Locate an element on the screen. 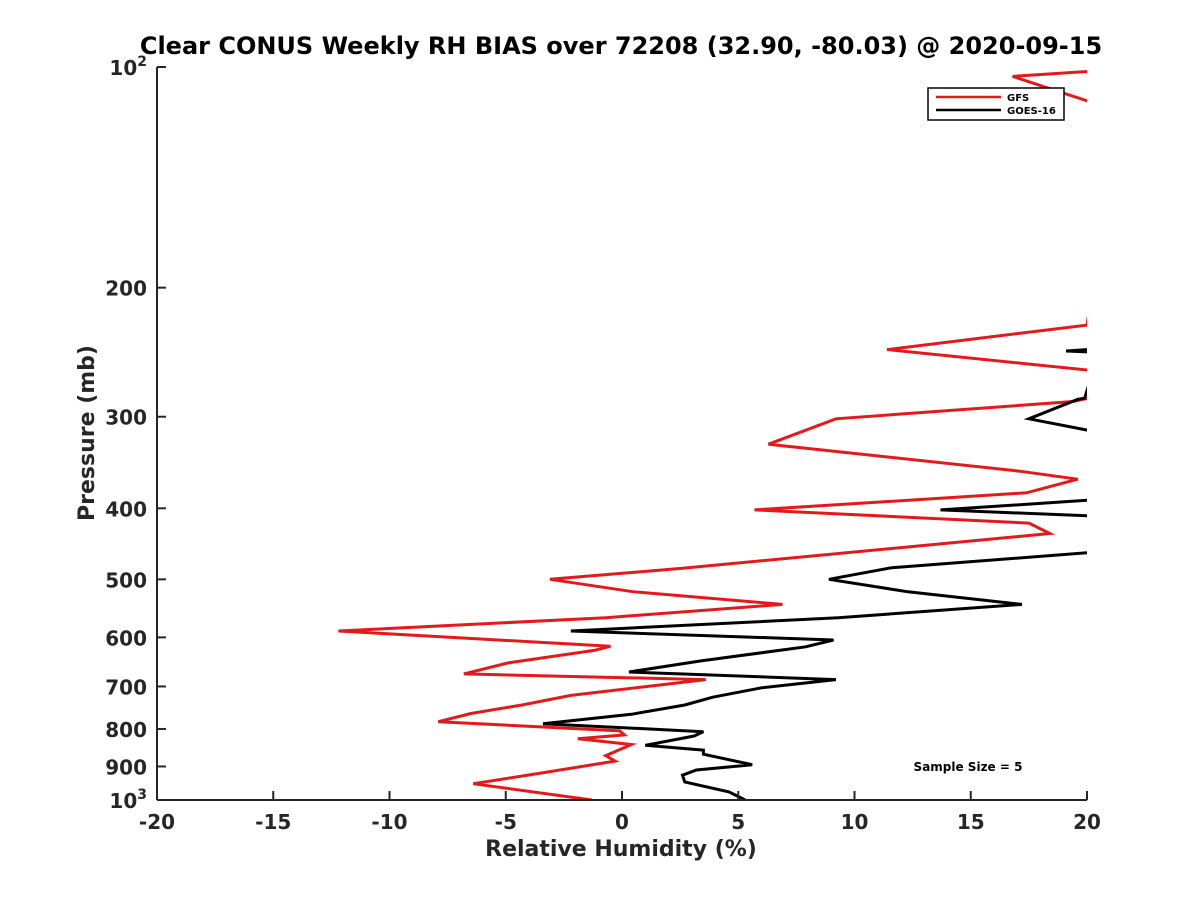 Image resolution: width=1200 pixels, height=900 pixels. y-tick-label: 900 is located at coordinates (126, 767).